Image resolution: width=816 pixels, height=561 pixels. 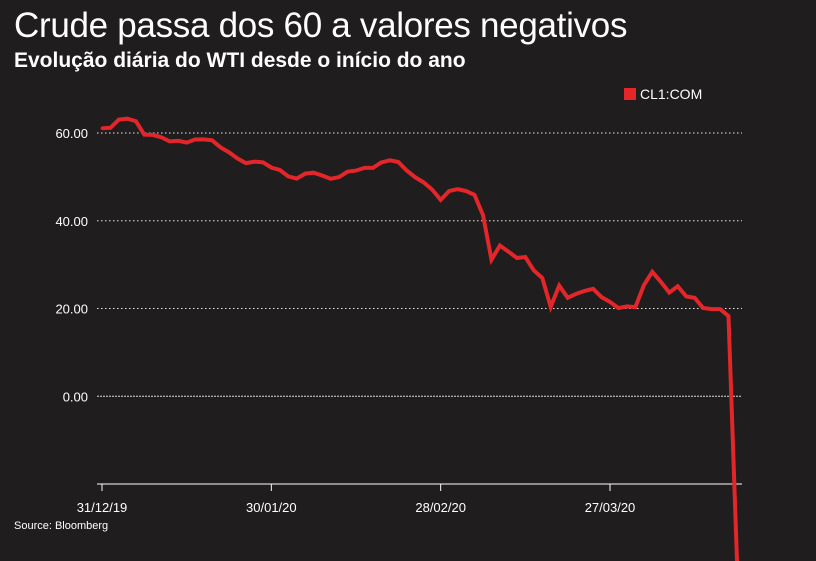 What do you see at coordinates (71, 265) in the screenshot?
I see `y-axis-tick-labels: 0.00 20.00 40.00 60.00` at bounding box center [71, 265].